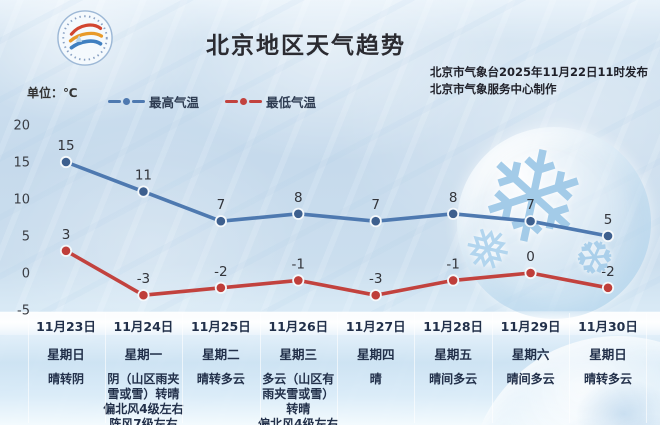 This screenshot has width=660, height=425. What do you see at coordinates (143, 394) in the screenshot?
I see `weather-line: 雪或雪）转晴` at bounding box center [143, 394].